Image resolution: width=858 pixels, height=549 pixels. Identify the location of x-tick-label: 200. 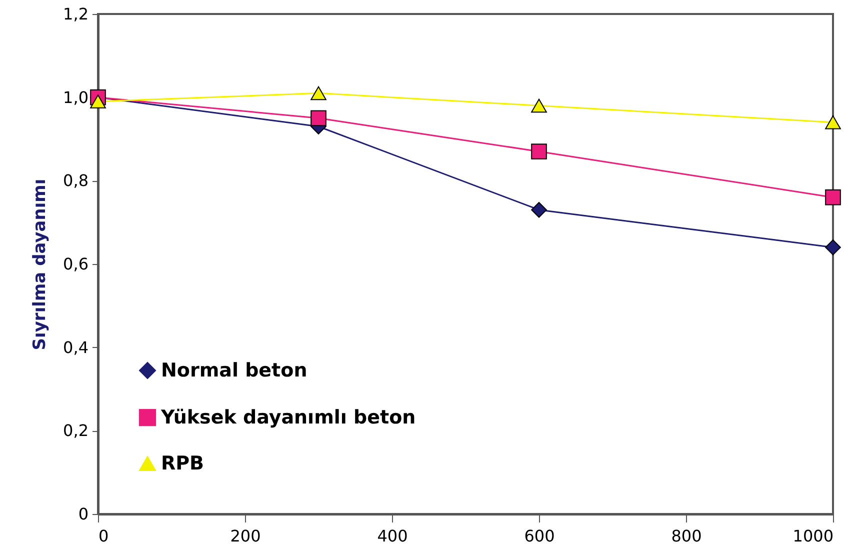
(245, 536).